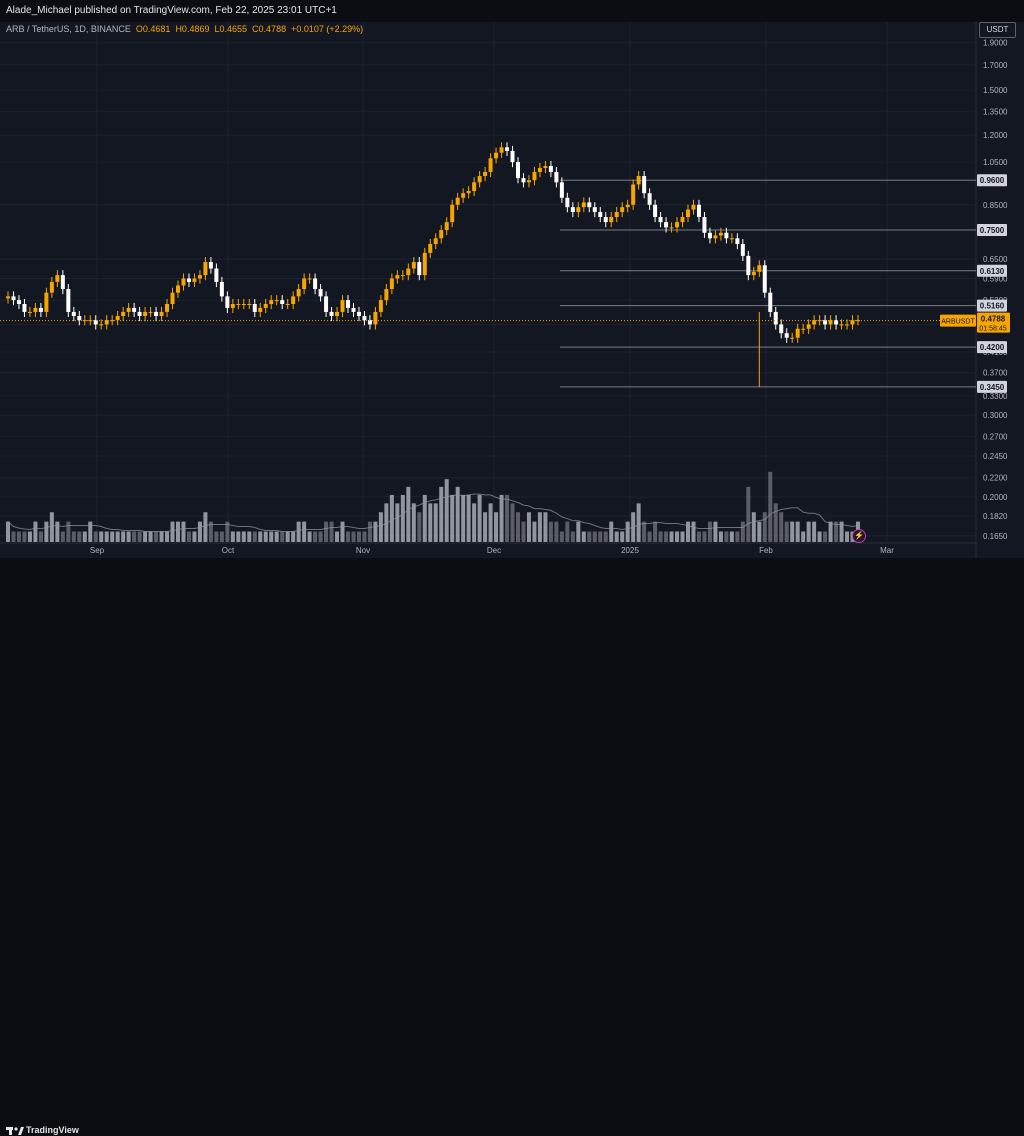  I want to click on last-price-box, so click(993, 322).